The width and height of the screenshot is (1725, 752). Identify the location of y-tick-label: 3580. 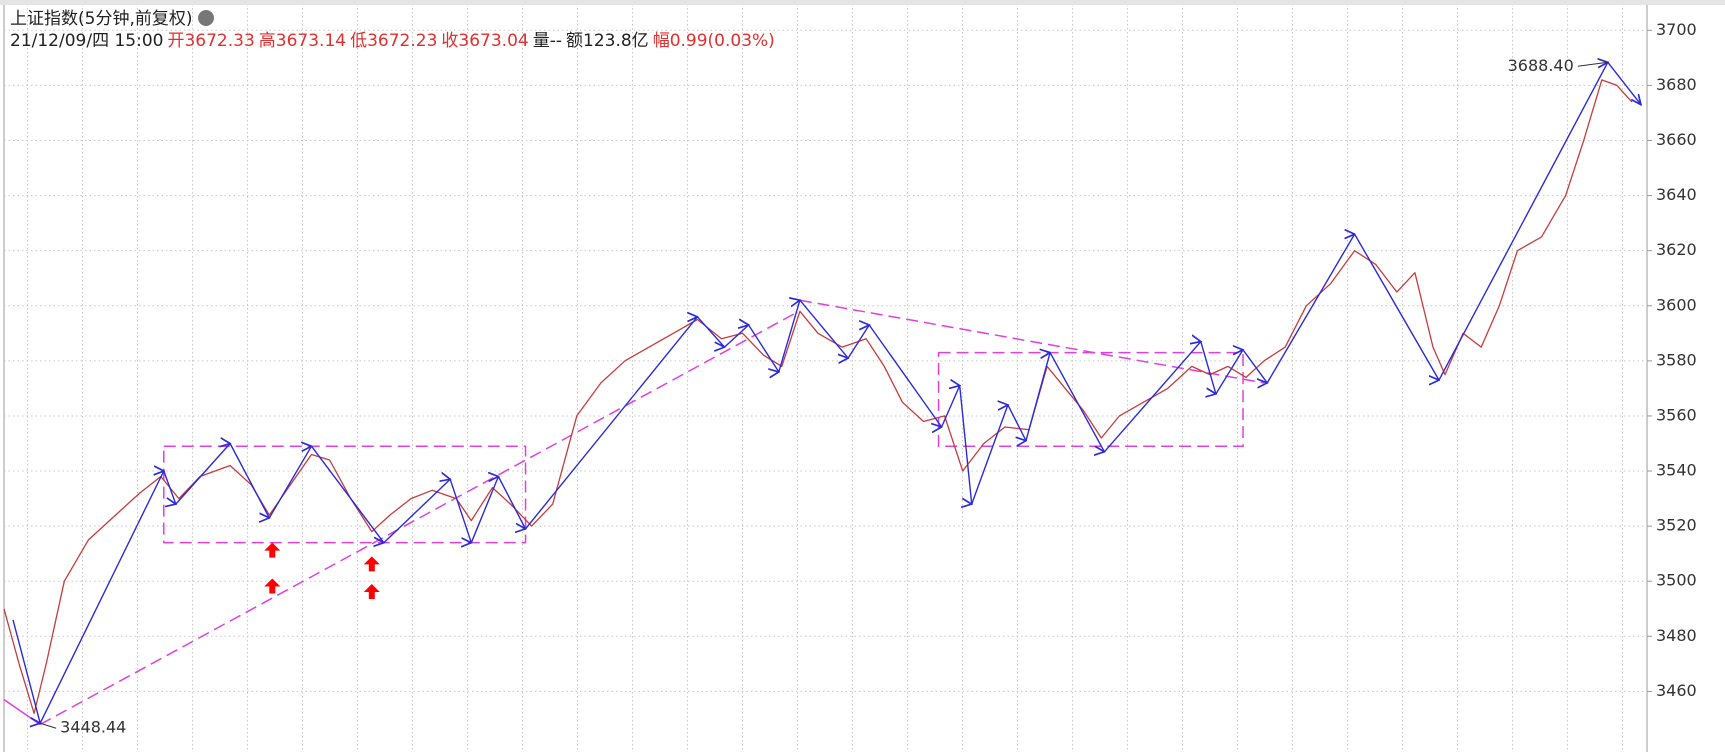
(1676, 359).